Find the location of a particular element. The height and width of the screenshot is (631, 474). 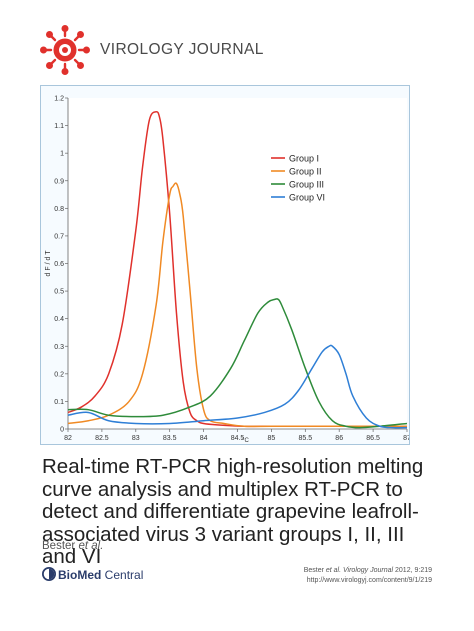

series-line-group-vi is located at coordinates (237, 386).